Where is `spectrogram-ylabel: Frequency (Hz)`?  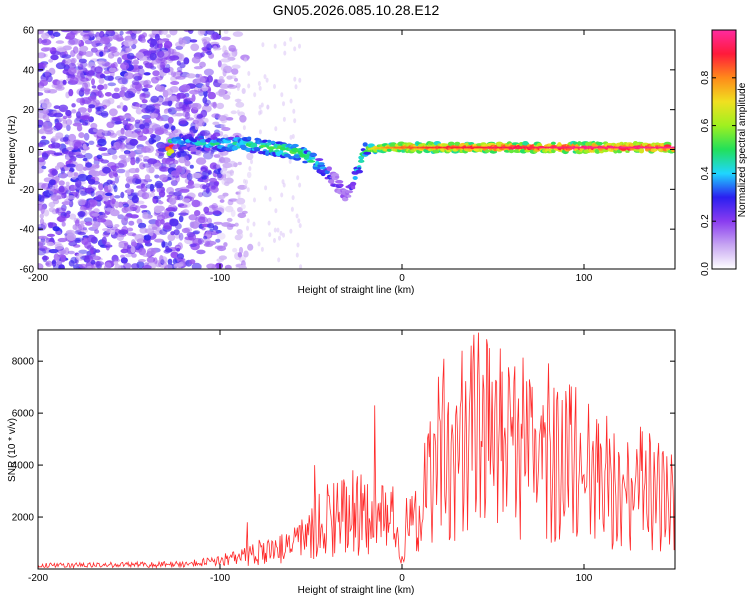
spectrogram-ylabel: Frequency (Hz) is located at coordinates (12, 150).